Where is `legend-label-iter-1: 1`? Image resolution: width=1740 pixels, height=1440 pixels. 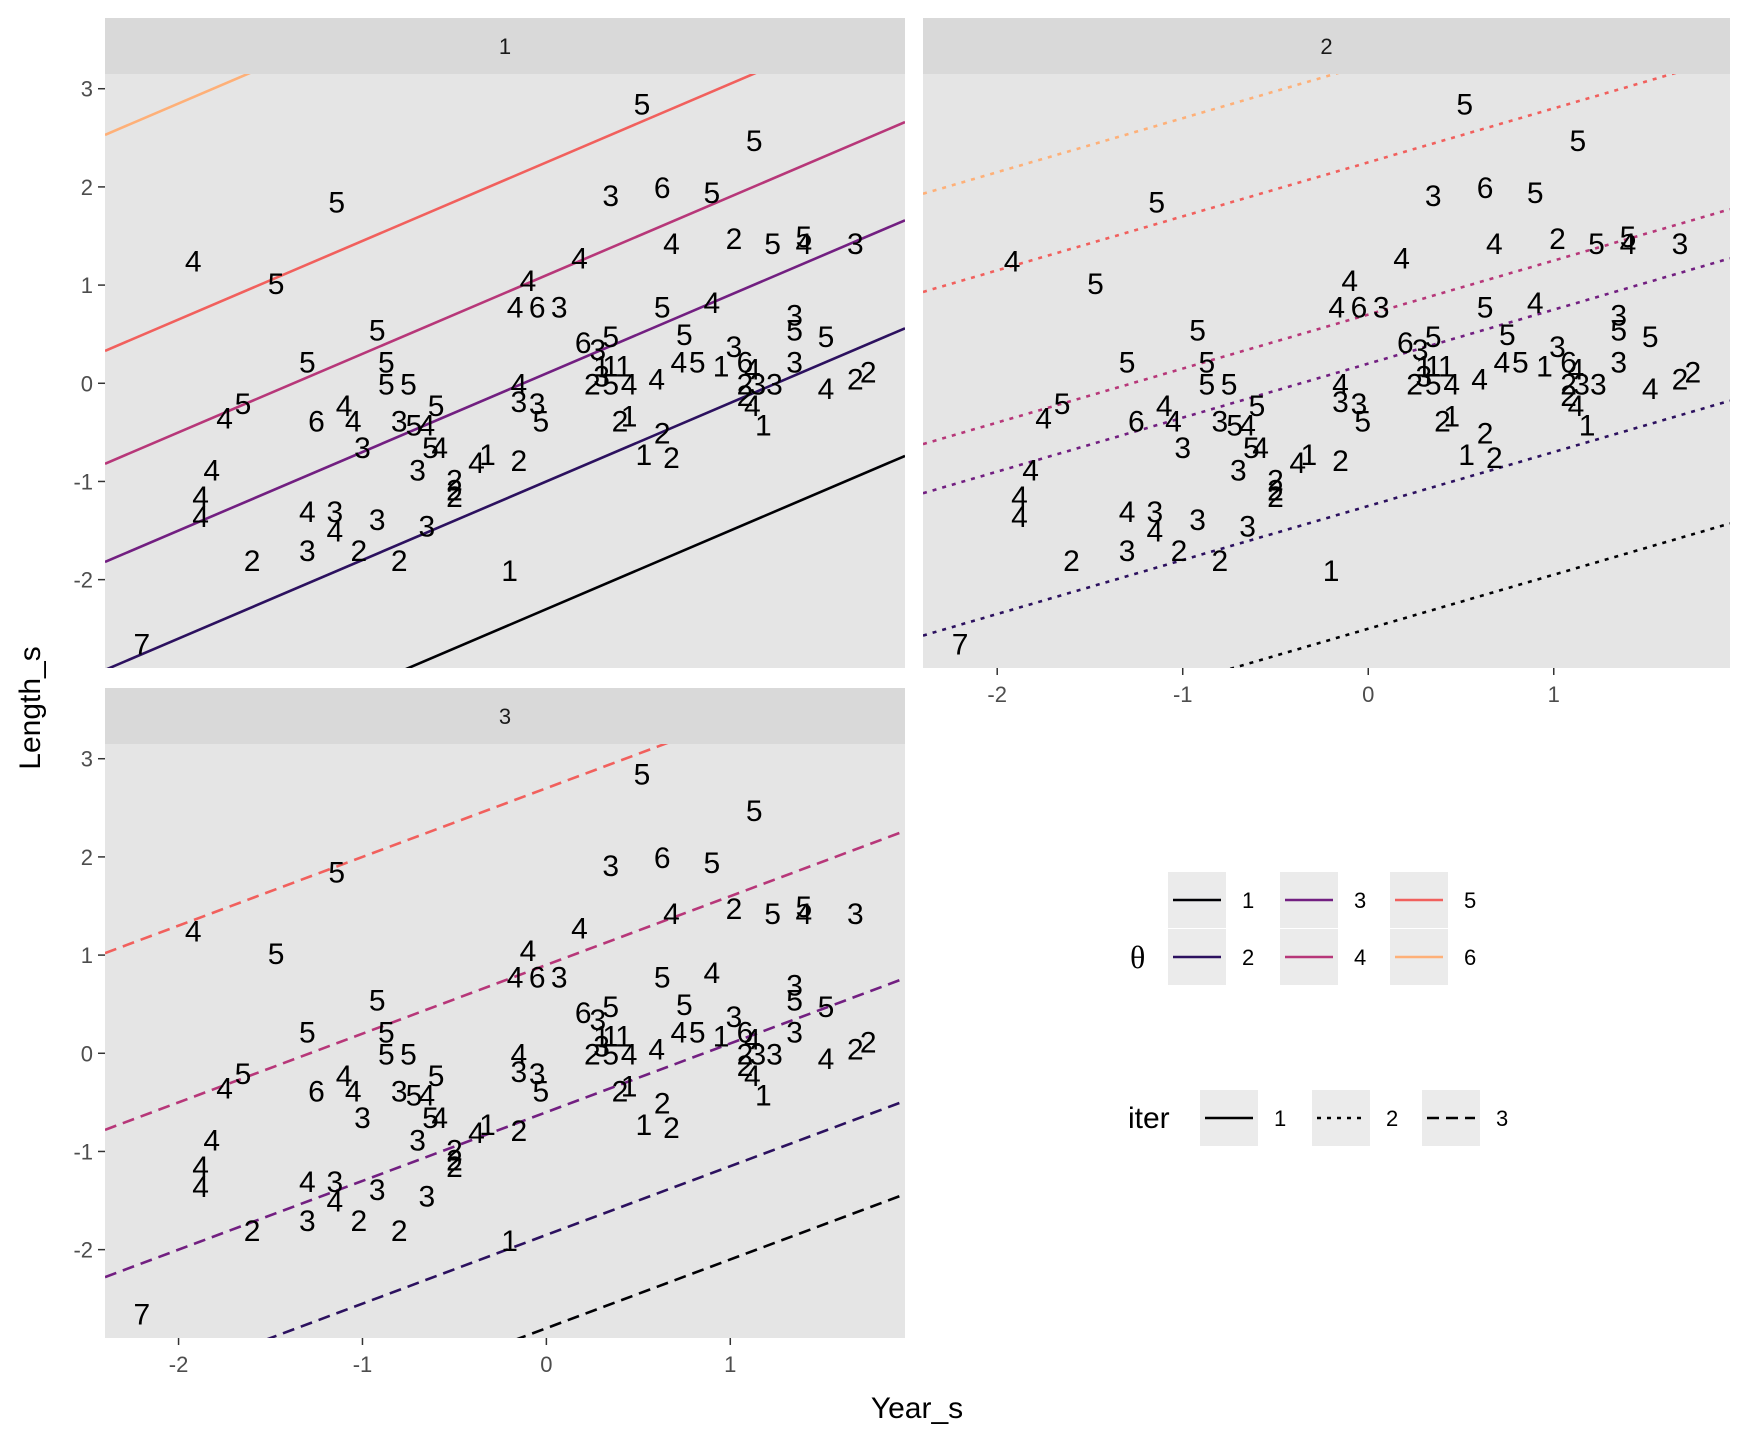
legend-label-iter-1: 1 is located at coordinates (1280, 1118).